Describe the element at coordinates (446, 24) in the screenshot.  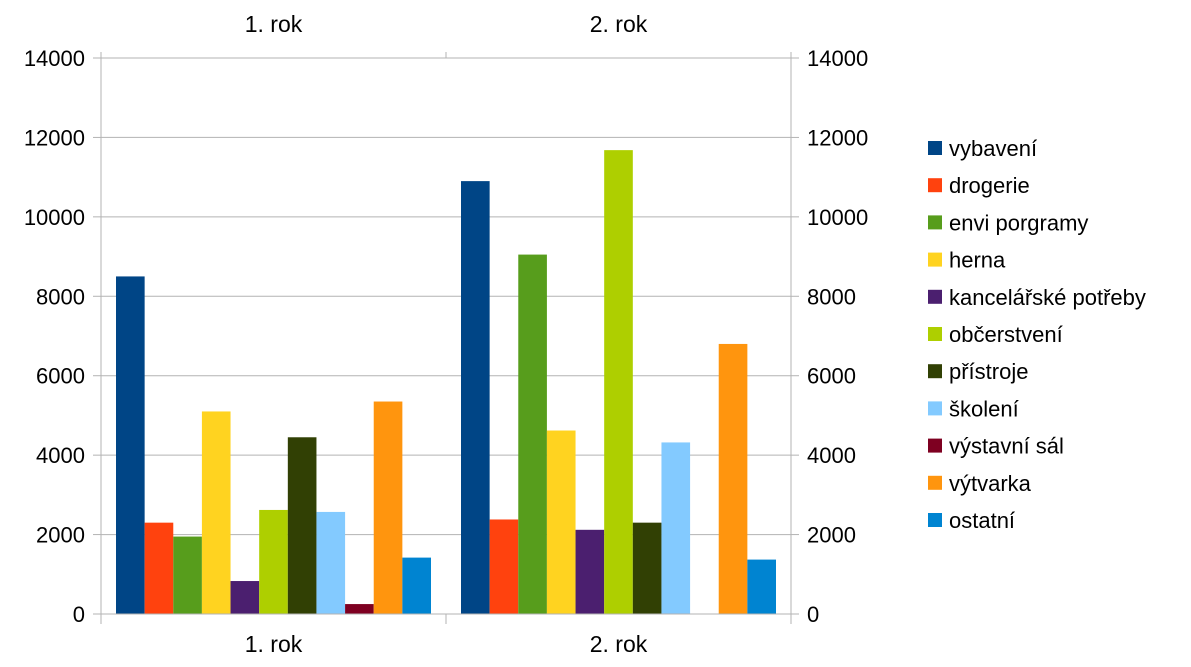
I see `top-category-labels: 1. rok 2. rok` at that location.